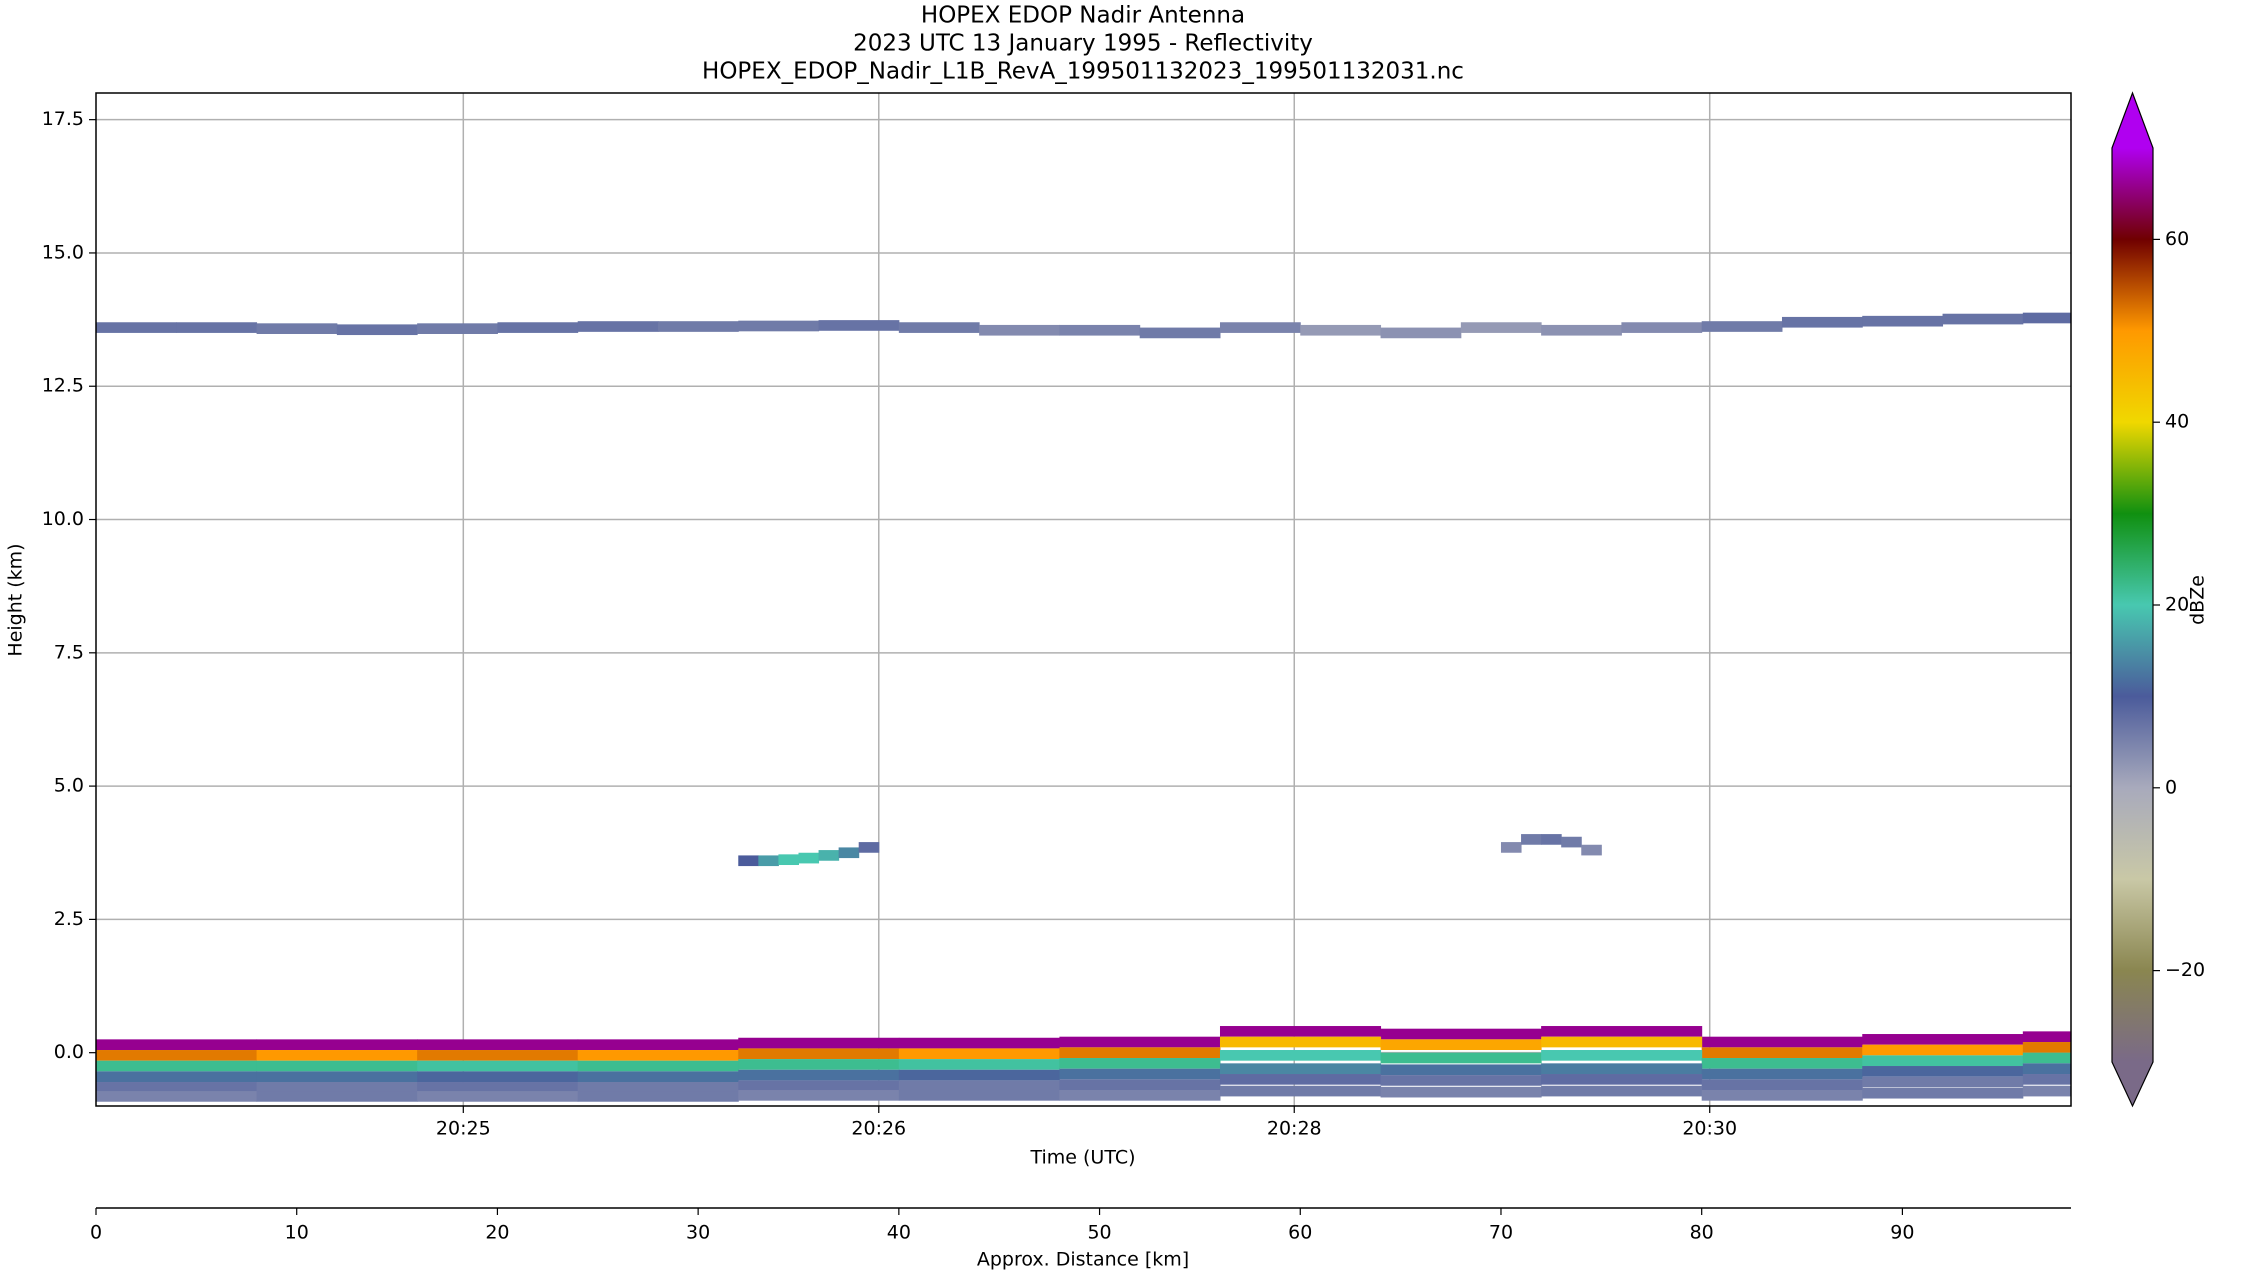  I want to click on x2-tick-label: 20, so click(497, 1233).